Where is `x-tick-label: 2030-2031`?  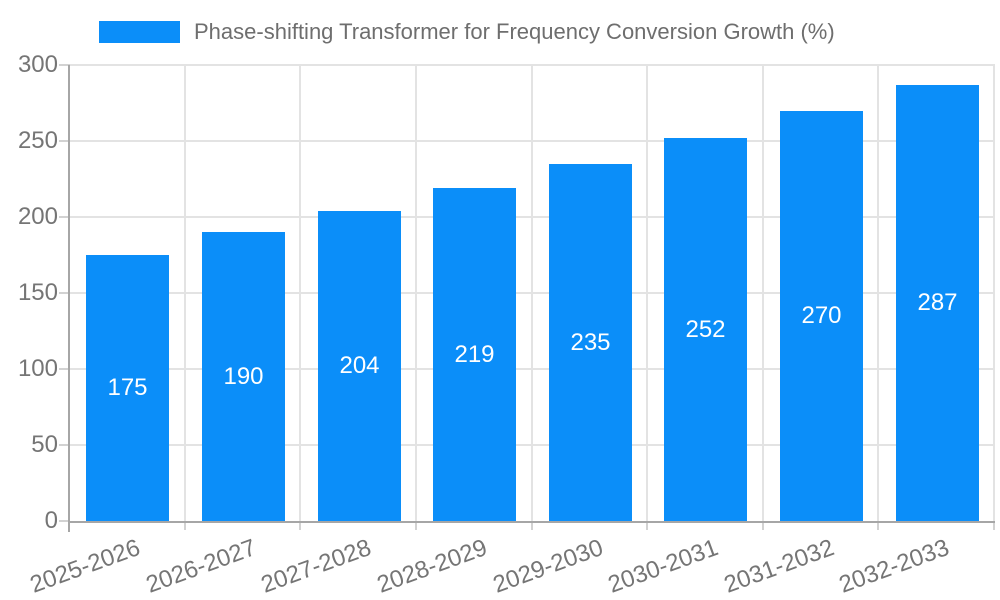 x-tick-label: 2030-2031 is located at coordinates (663, 566).